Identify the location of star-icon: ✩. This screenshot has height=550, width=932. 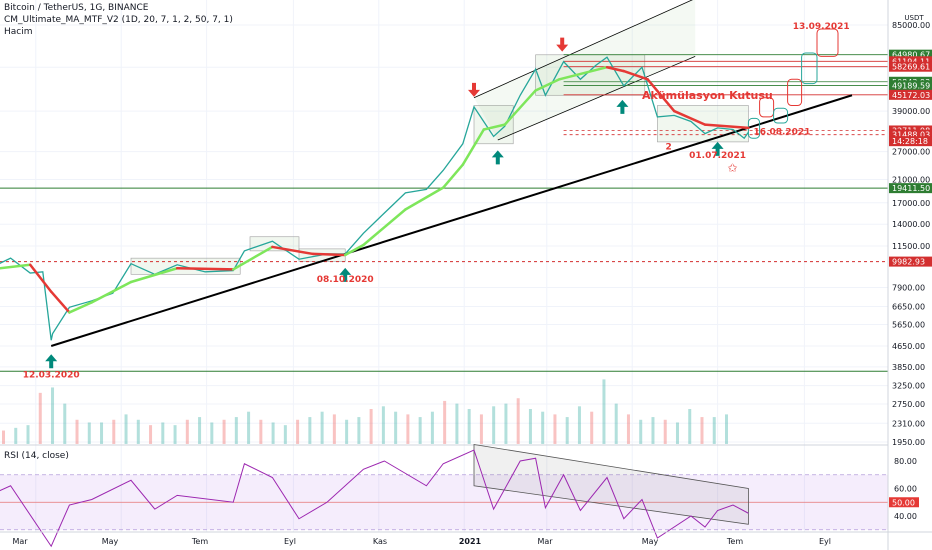
(732, 168).